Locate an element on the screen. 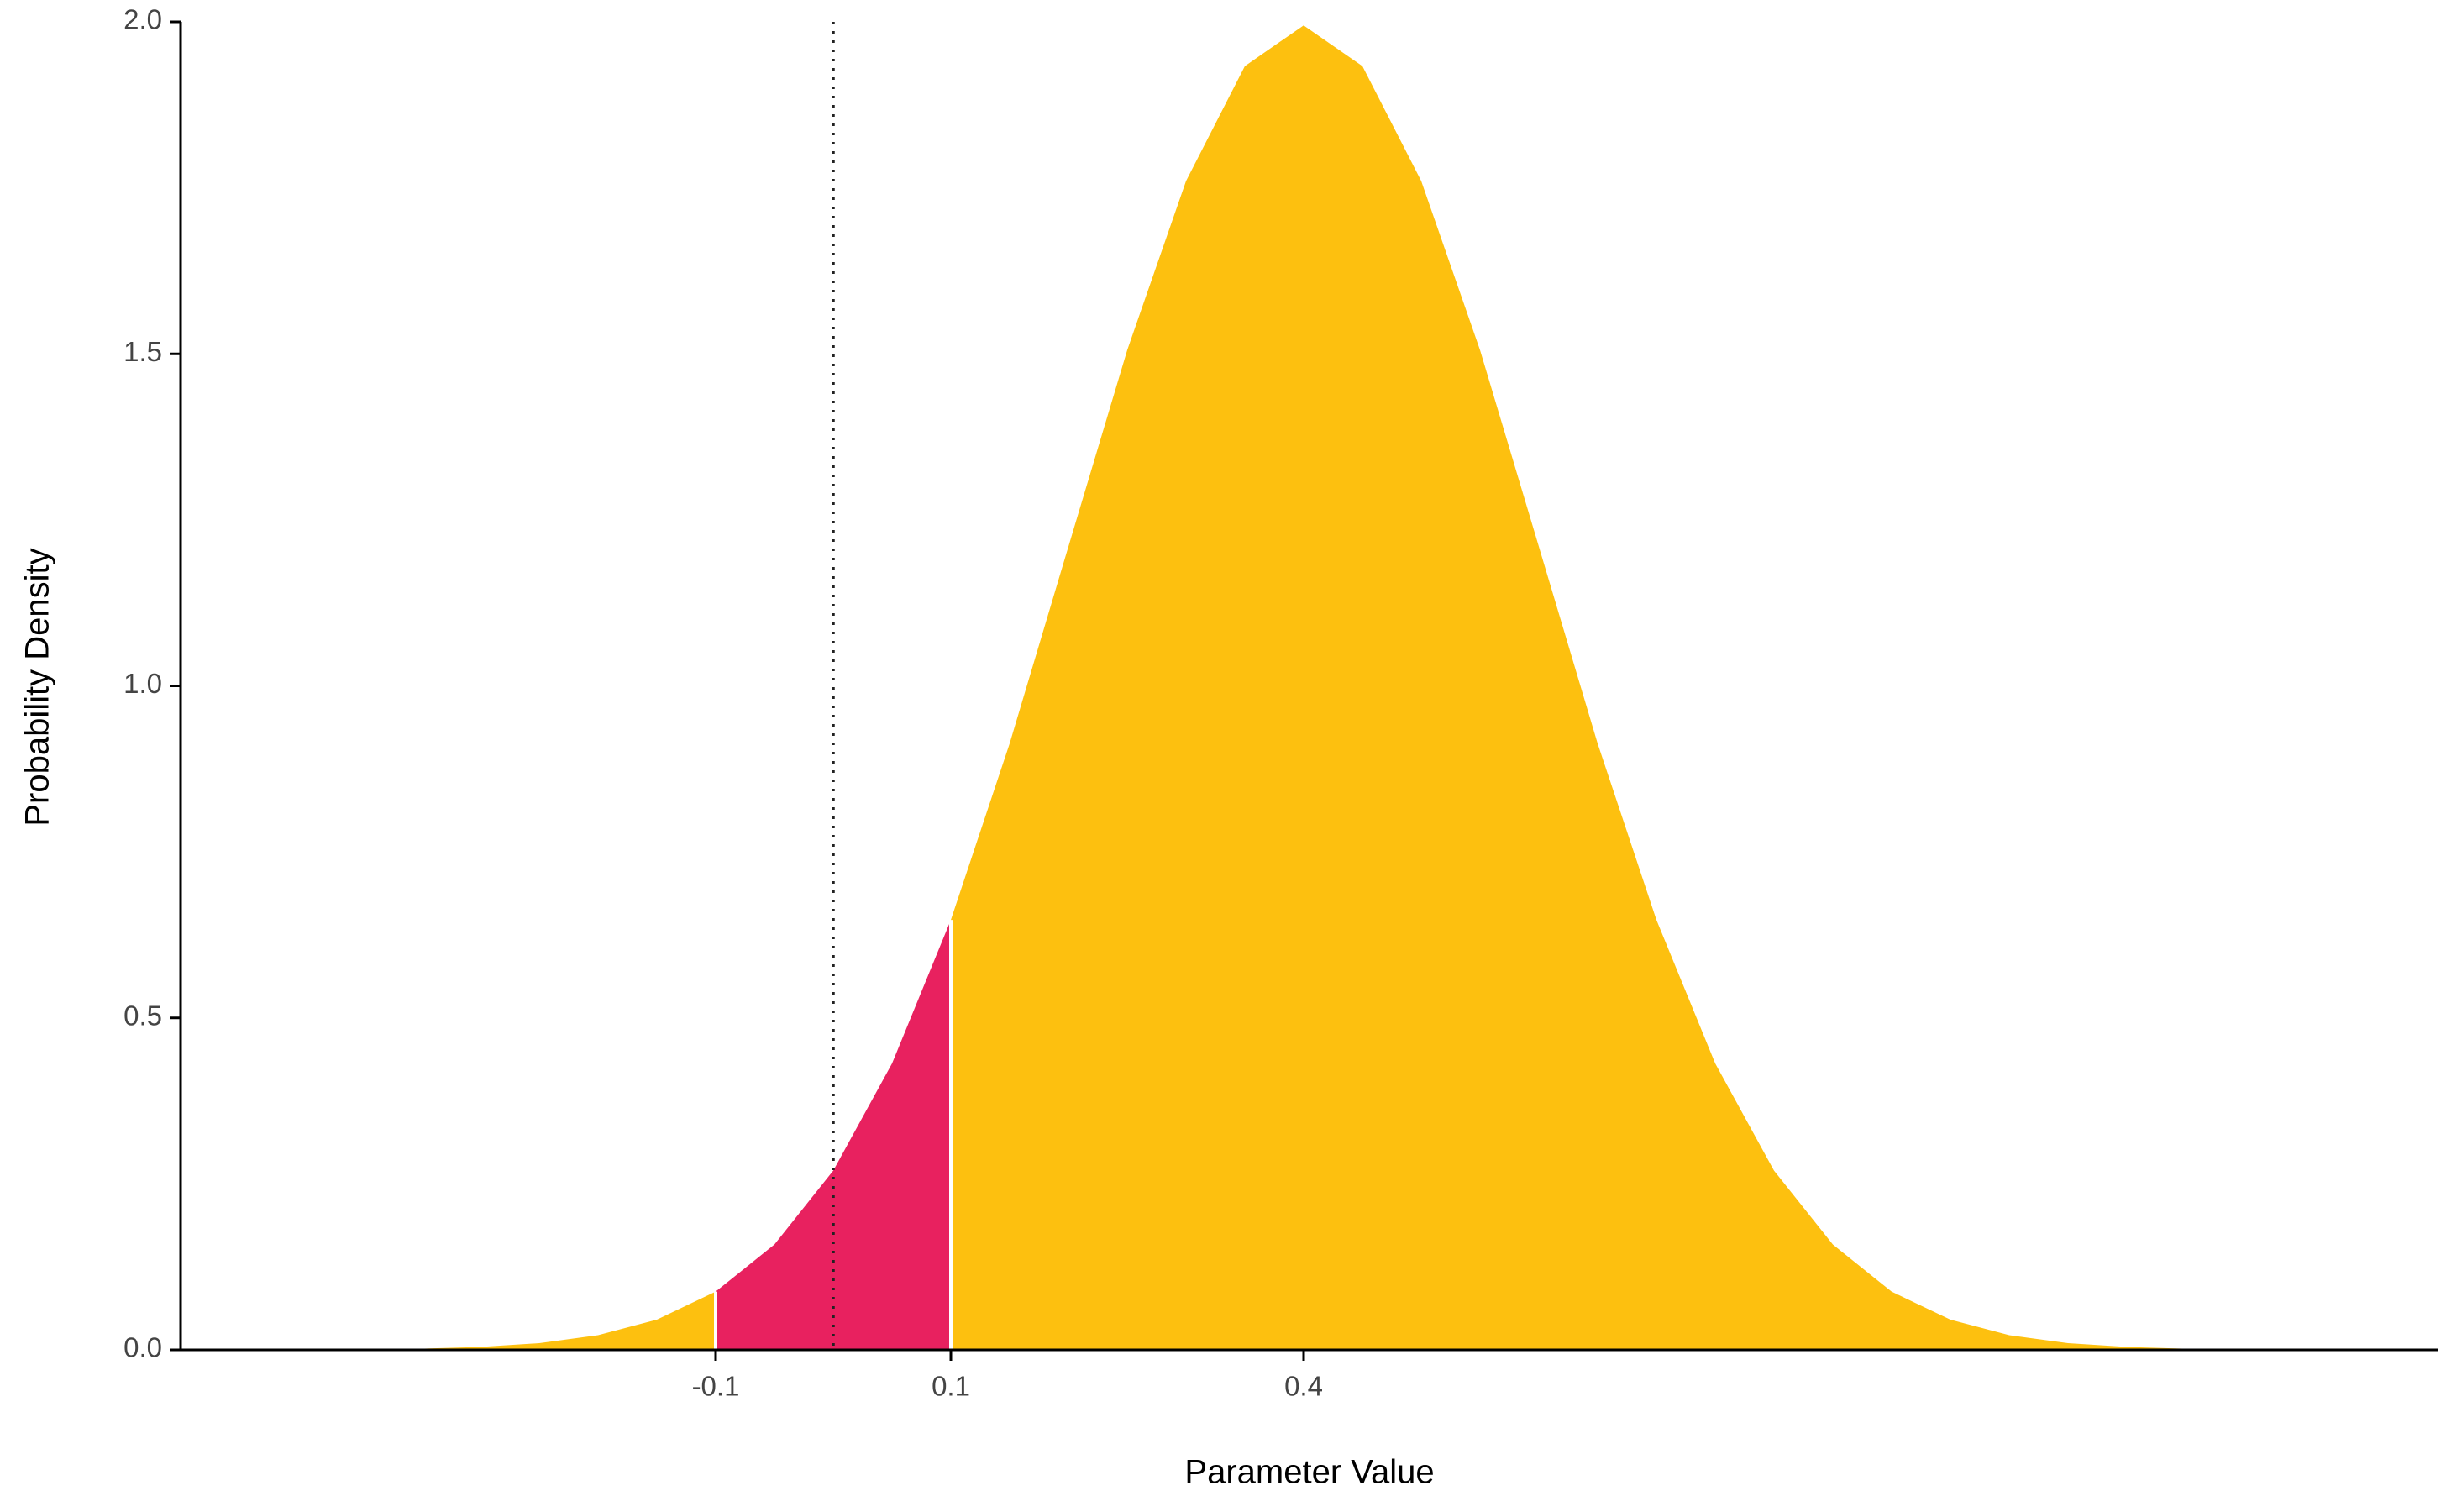  y-tick-label: 0.5 is located at coordinates (142, 1015).